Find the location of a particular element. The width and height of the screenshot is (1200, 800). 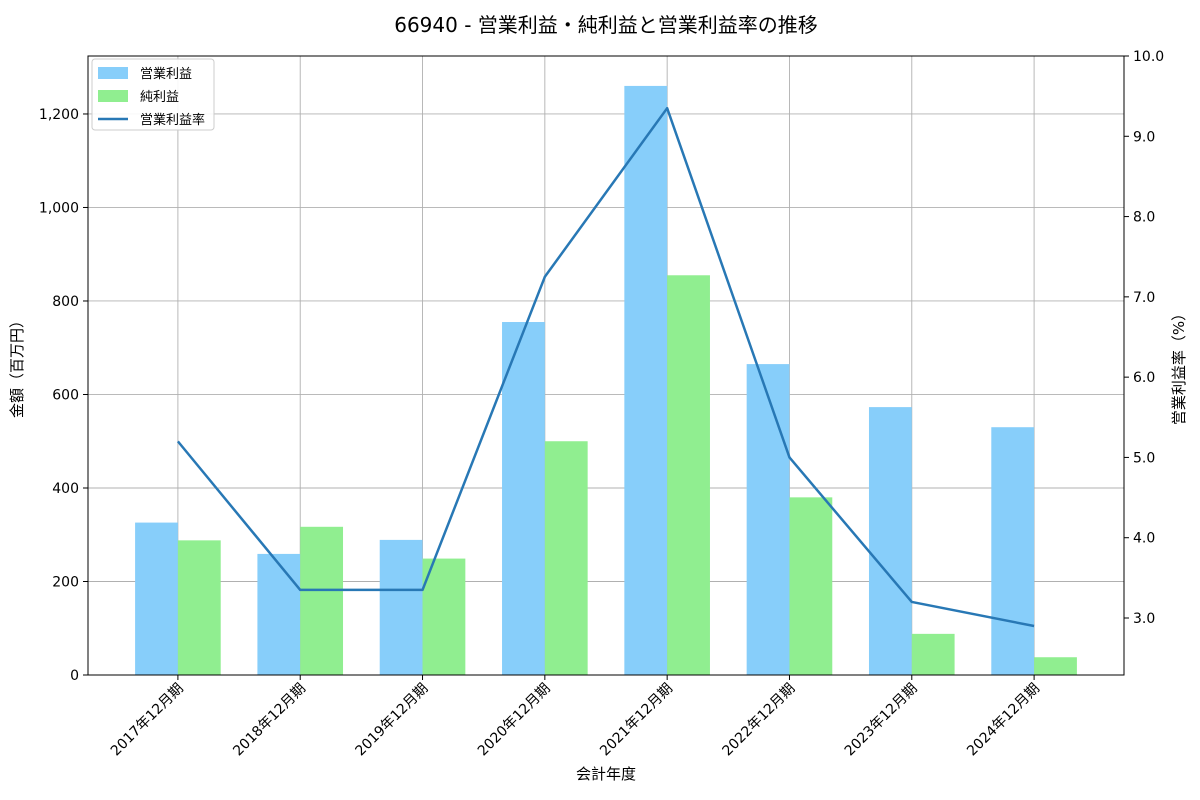

y-right-tick-label-0: 3.0 is located at coordinates (1144, 619).